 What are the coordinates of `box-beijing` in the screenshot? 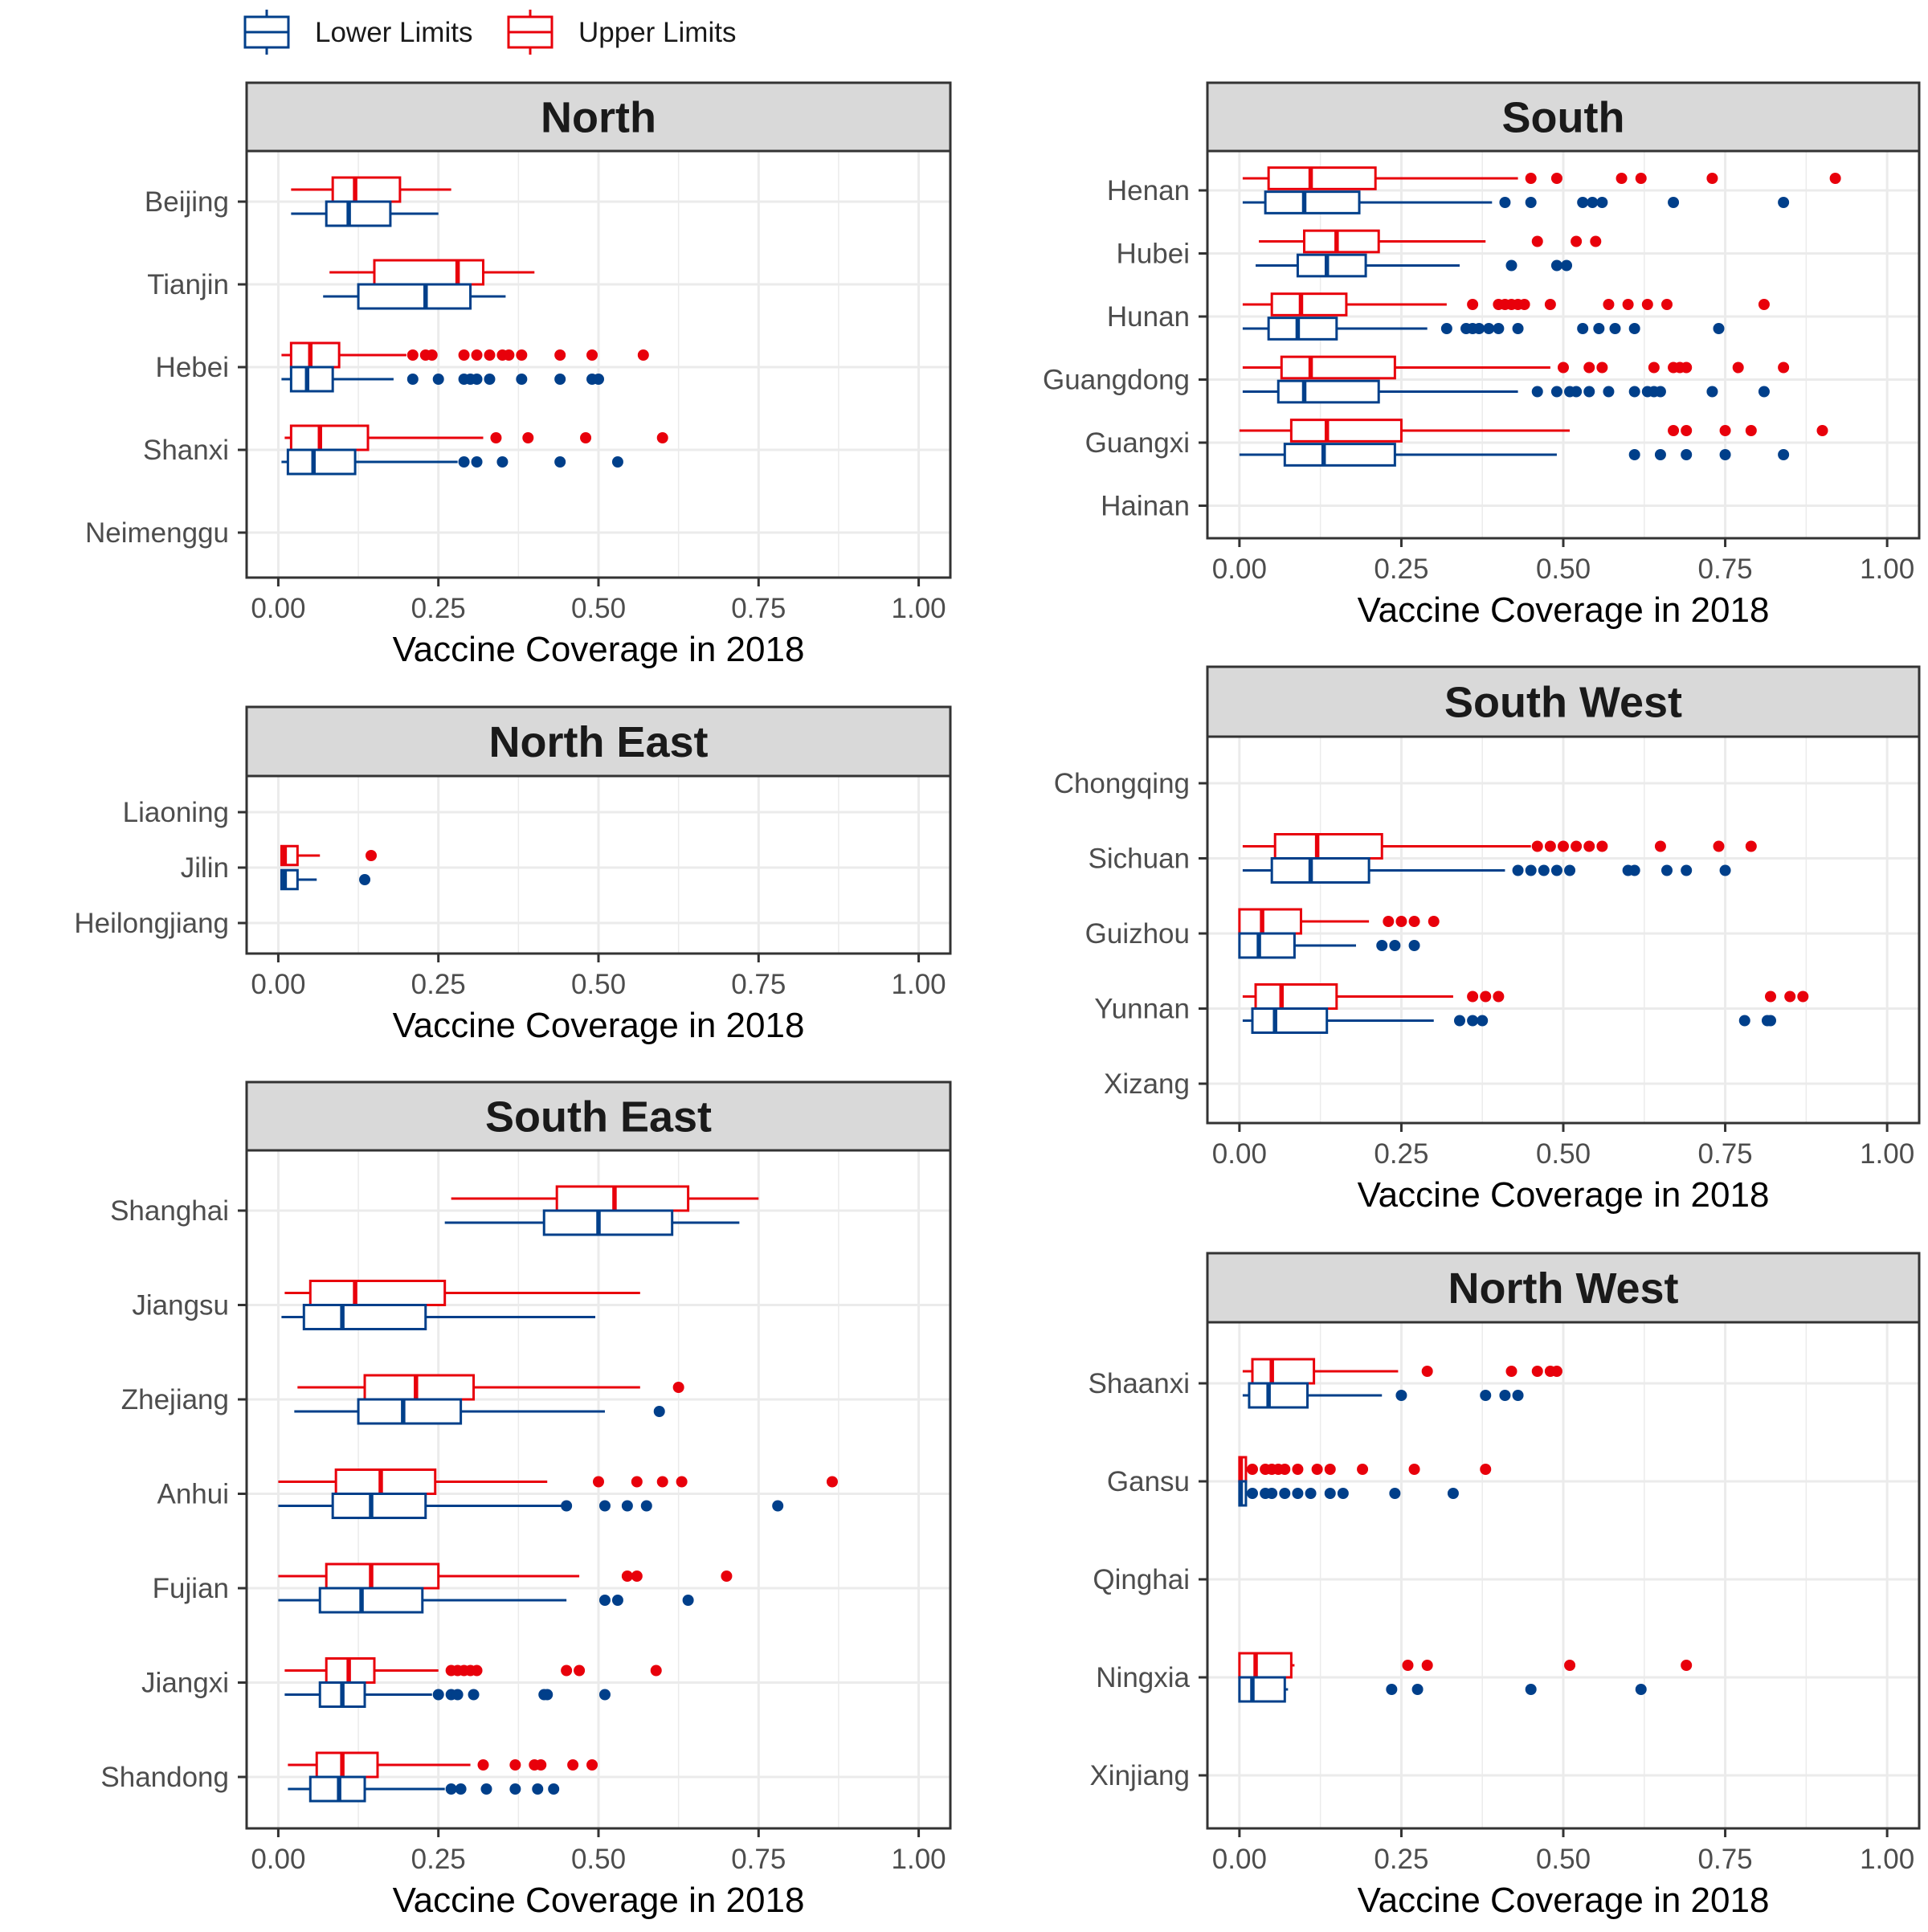 It's located at (371, 189).